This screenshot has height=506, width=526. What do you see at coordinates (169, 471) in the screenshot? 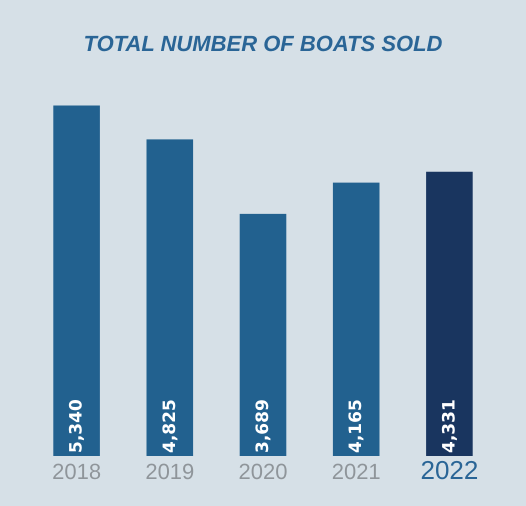
I see `x-tick-label: 2019` at bounding box center [169, 471].